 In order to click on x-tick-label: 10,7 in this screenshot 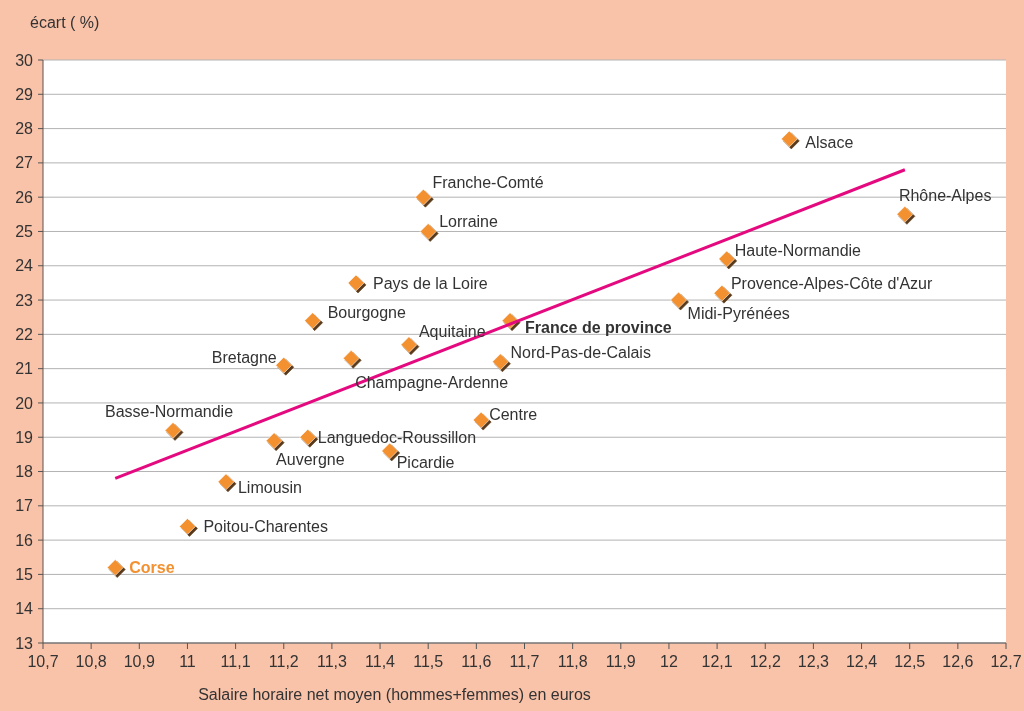, I will do `click(43, 661)`.